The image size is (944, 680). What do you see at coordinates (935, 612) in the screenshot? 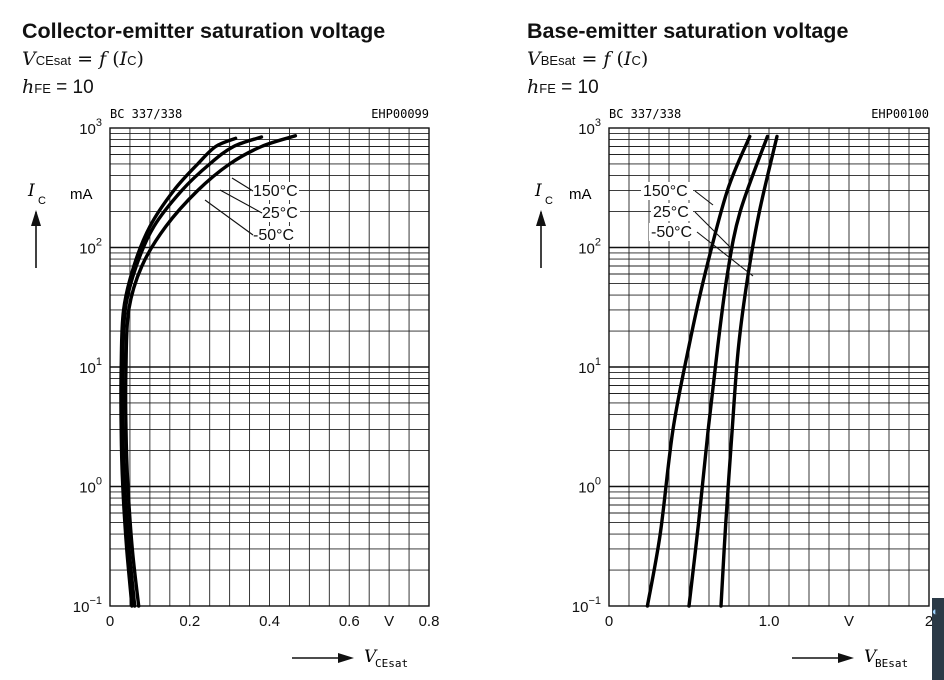
I see `edge-icon: ◐` at bounding box center [935, 612].